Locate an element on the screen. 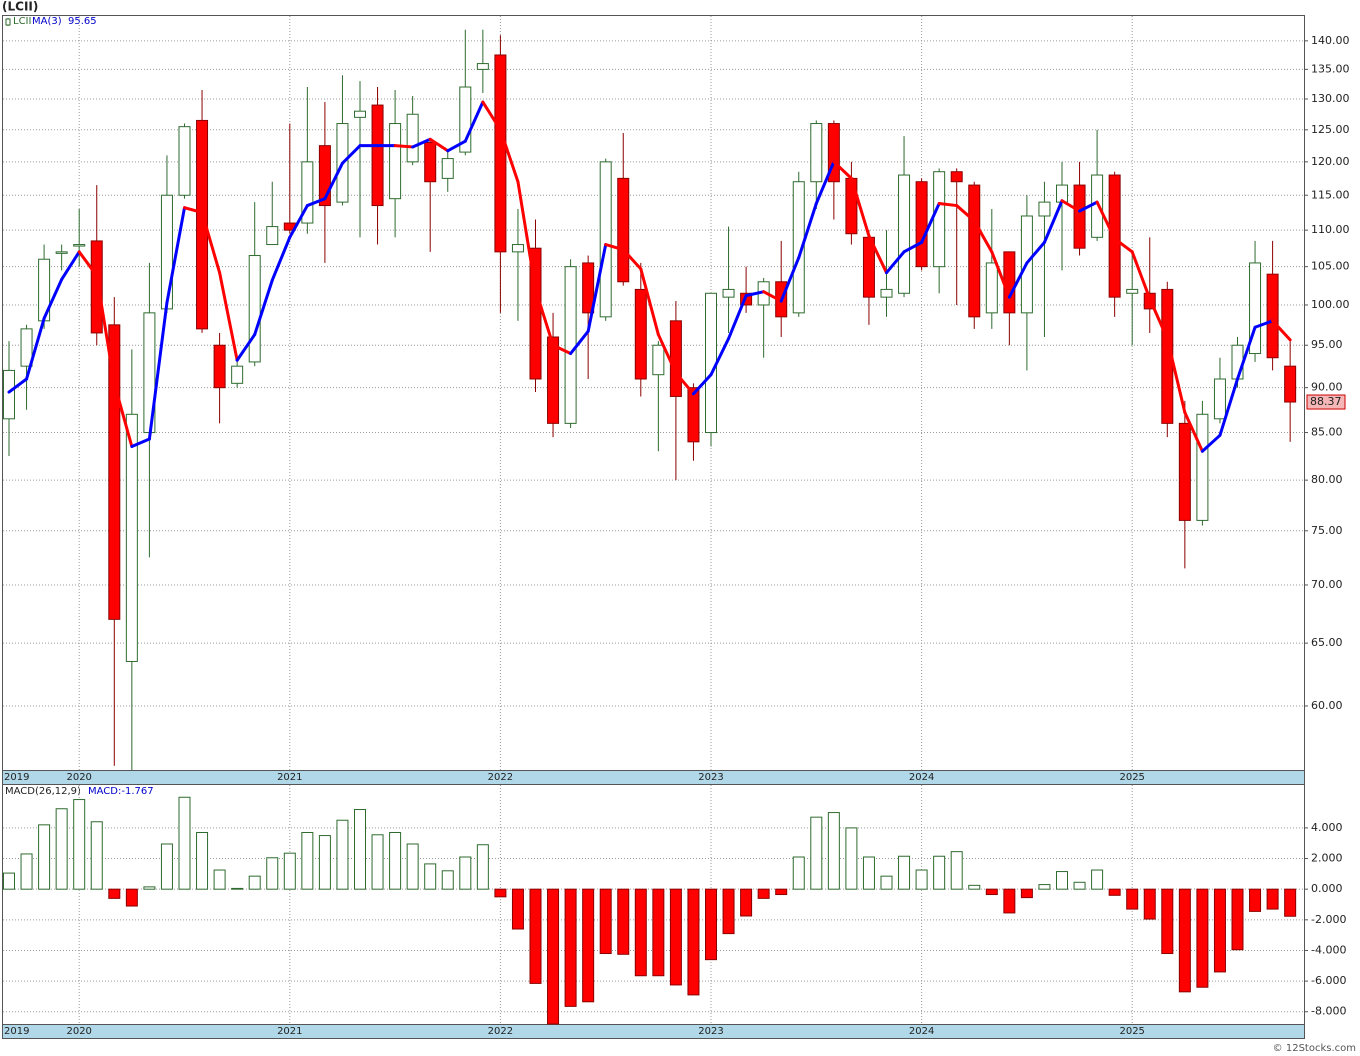  y-tick-label: -6.000 is located at coordinates (1328, 980).